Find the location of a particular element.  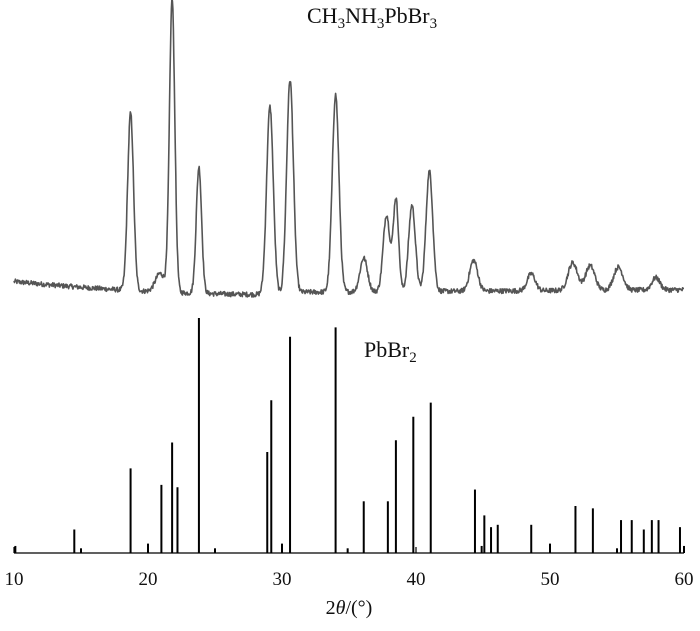

series-label-pbbr2: PbBr2 is located at coordinates (390, 351).